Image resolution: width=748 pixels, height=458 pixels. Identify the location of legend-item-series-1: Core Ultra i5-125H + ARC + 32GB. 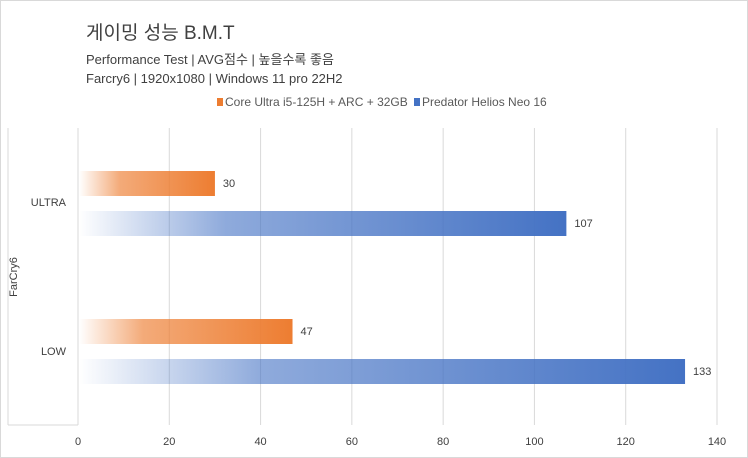
(312, 102).